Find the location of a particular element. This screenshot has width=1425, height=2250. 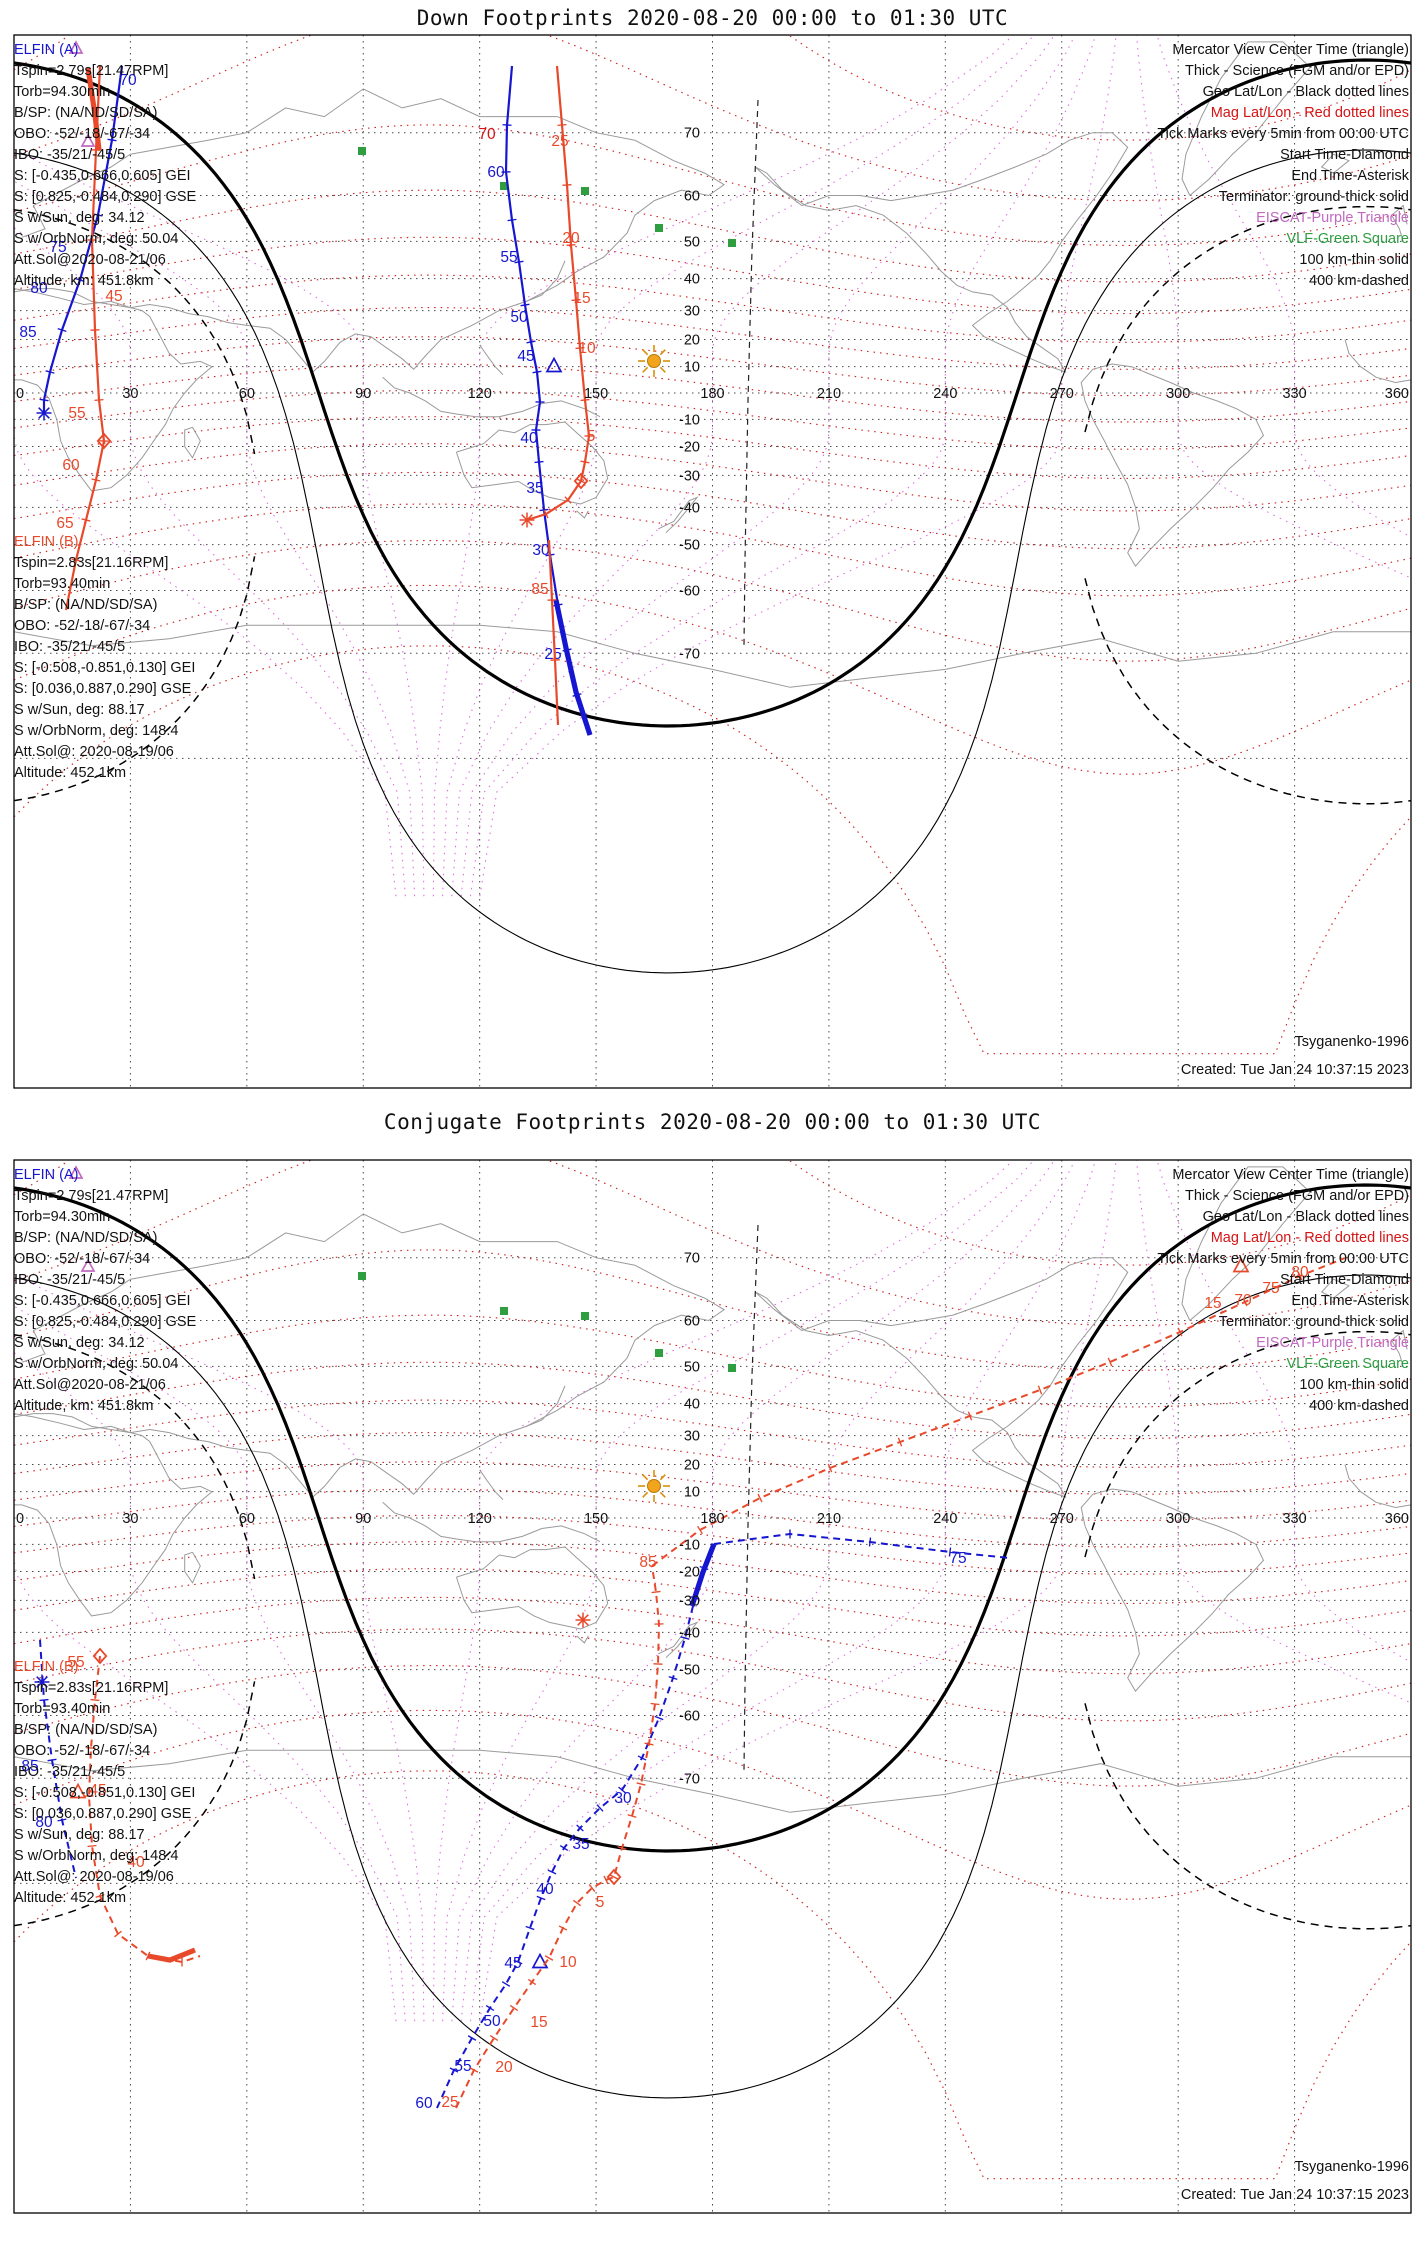

elfin-a-info-line-conjugate: S: [-0.435,0.666,0.605] GEI is located at coordinates (102, 1301).